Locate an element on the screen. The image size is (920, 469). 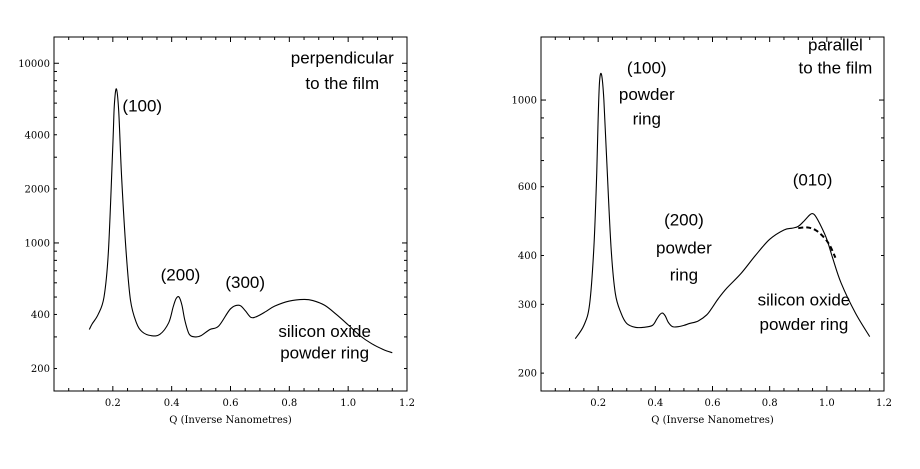
annotation-perpendicular: powder ring is located at coordinates (324, 352).